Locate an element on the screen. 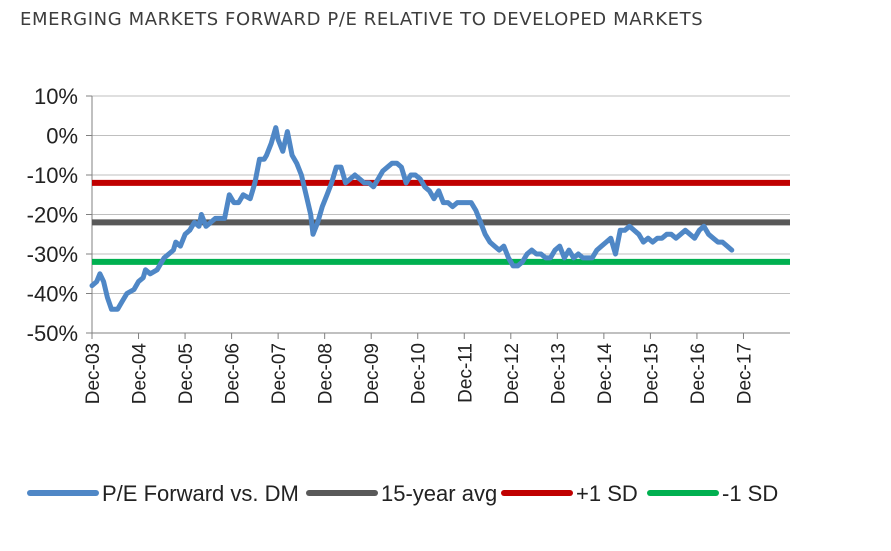 This screenshot has height=551, width=891. x-tick-label: Dec-09 is located at coordinates (372, 373).